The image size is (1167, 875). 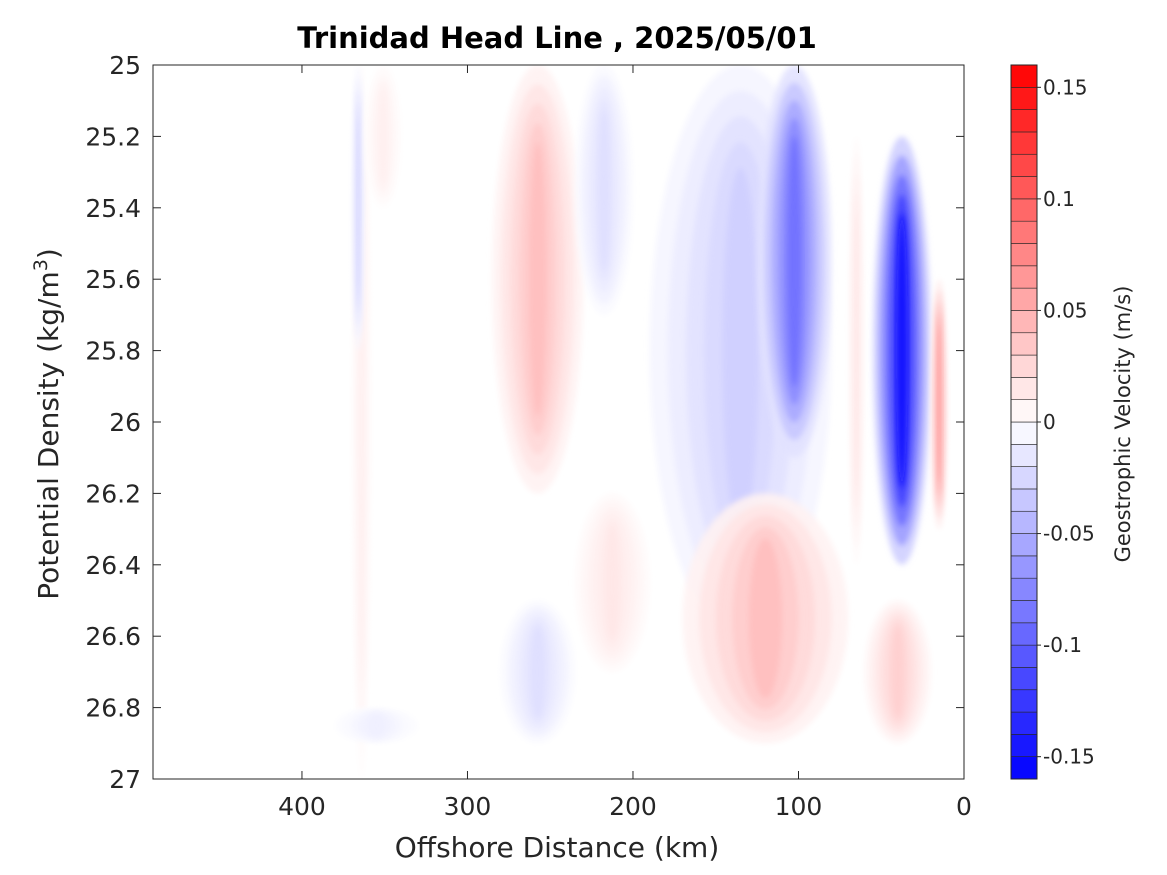 What do you see at coordinates (113, 493) in the screenshot?
I see `y-tick-label: 26.2` at bounding box center [113, 493].